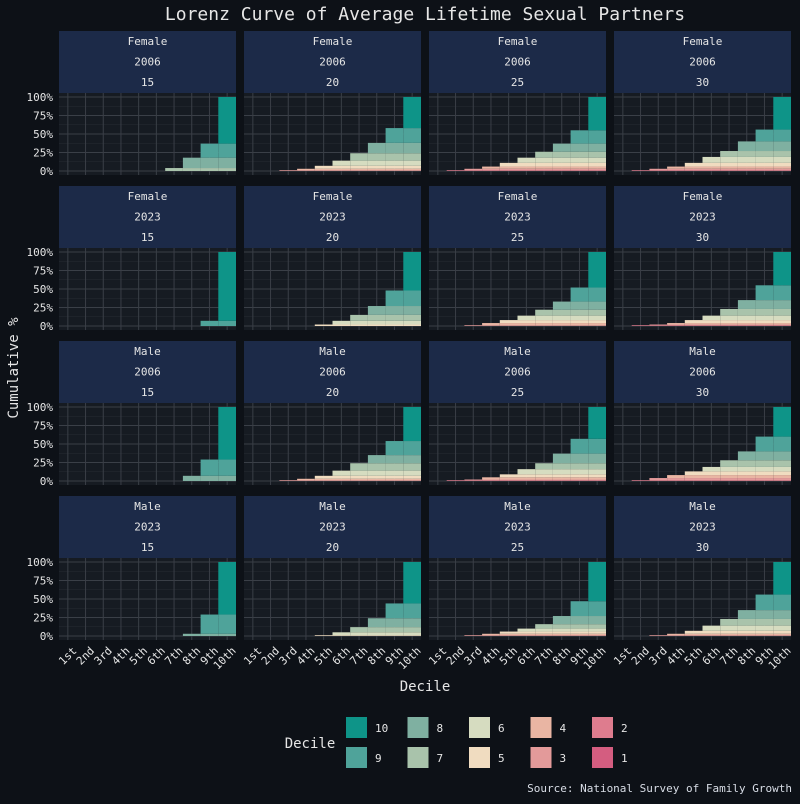 The image size is (800, 804). Describe the element at coordinates (332, 413) in the screenshot. I see `panel: Male 2006 20` at that location.